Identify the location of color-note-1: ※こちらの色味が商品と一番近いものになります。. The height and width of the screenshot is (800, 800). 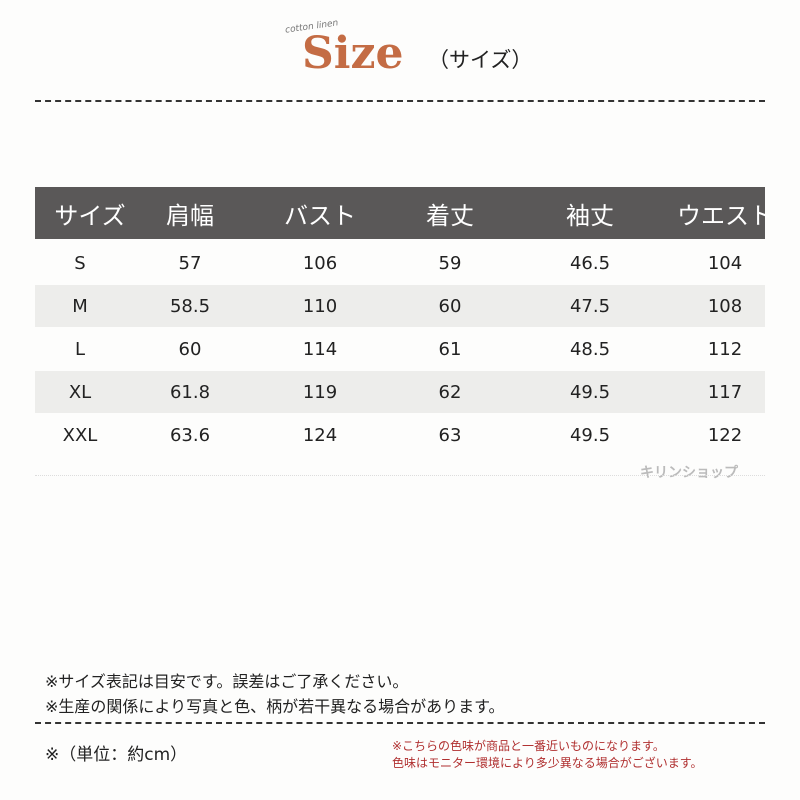
(528, 746).